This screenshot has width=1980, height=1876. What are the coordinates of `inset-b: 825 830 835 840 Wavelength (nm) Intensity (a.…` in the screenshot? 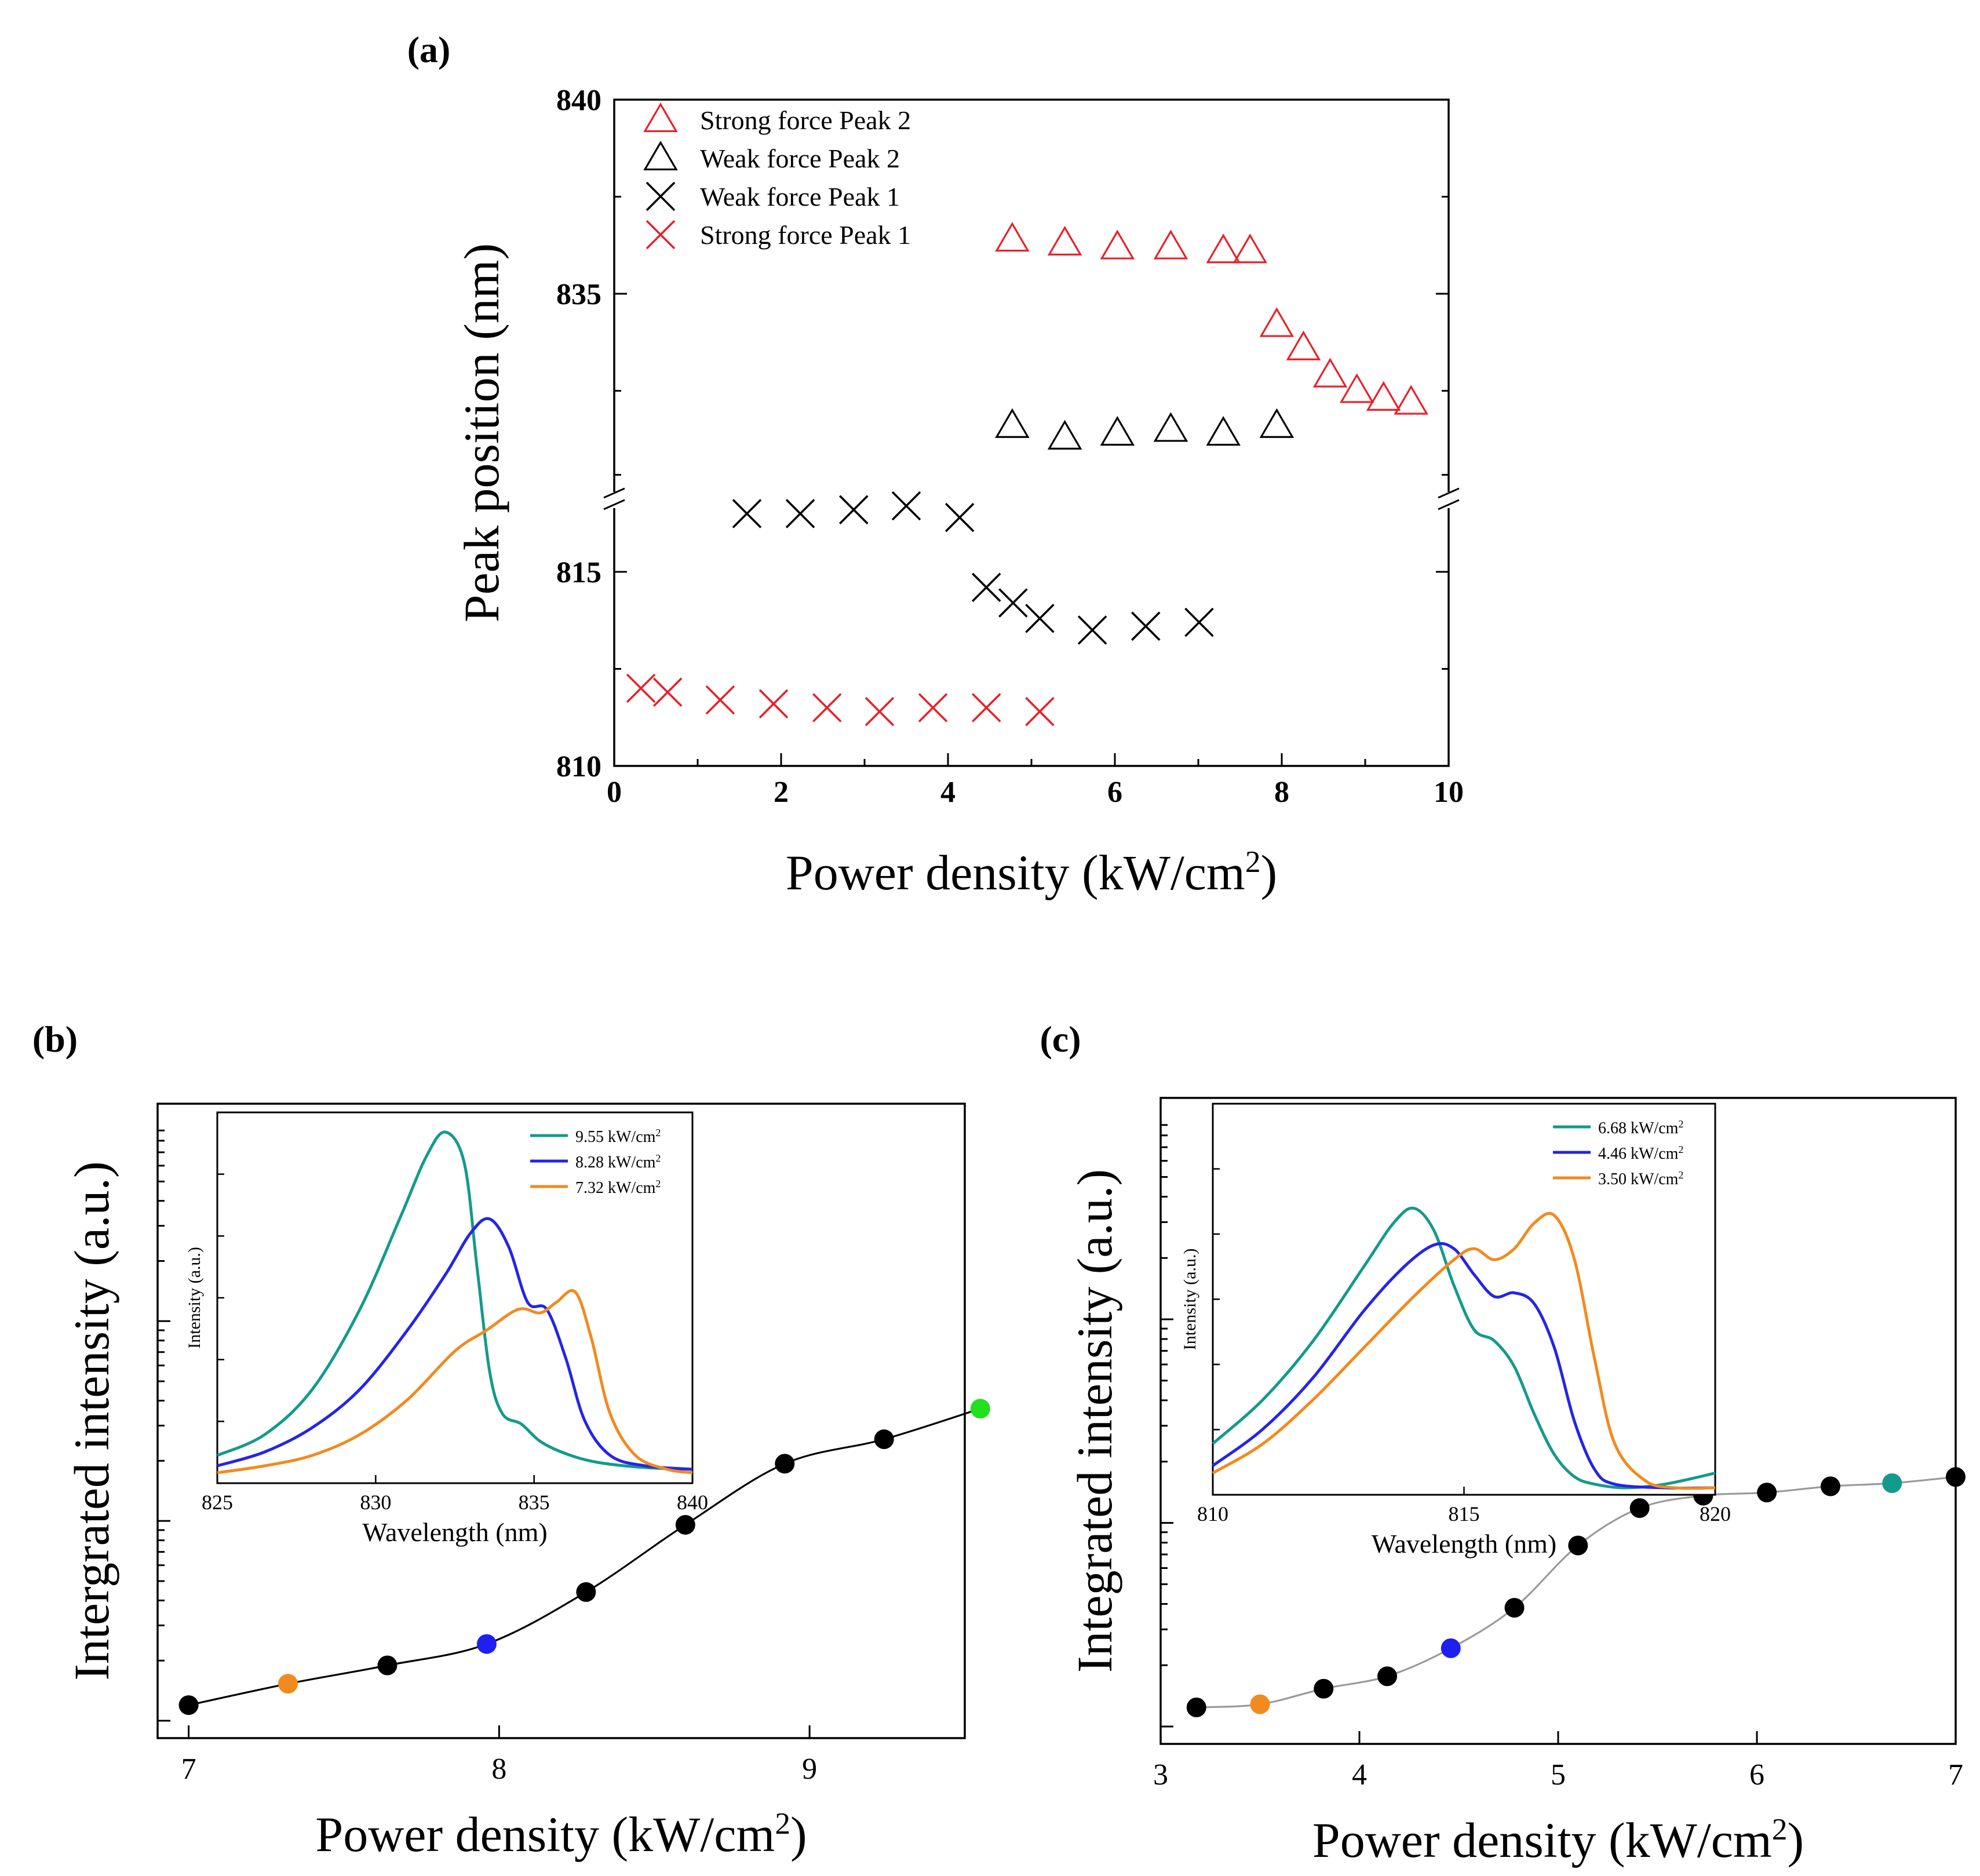 It's located at (446, 1329).